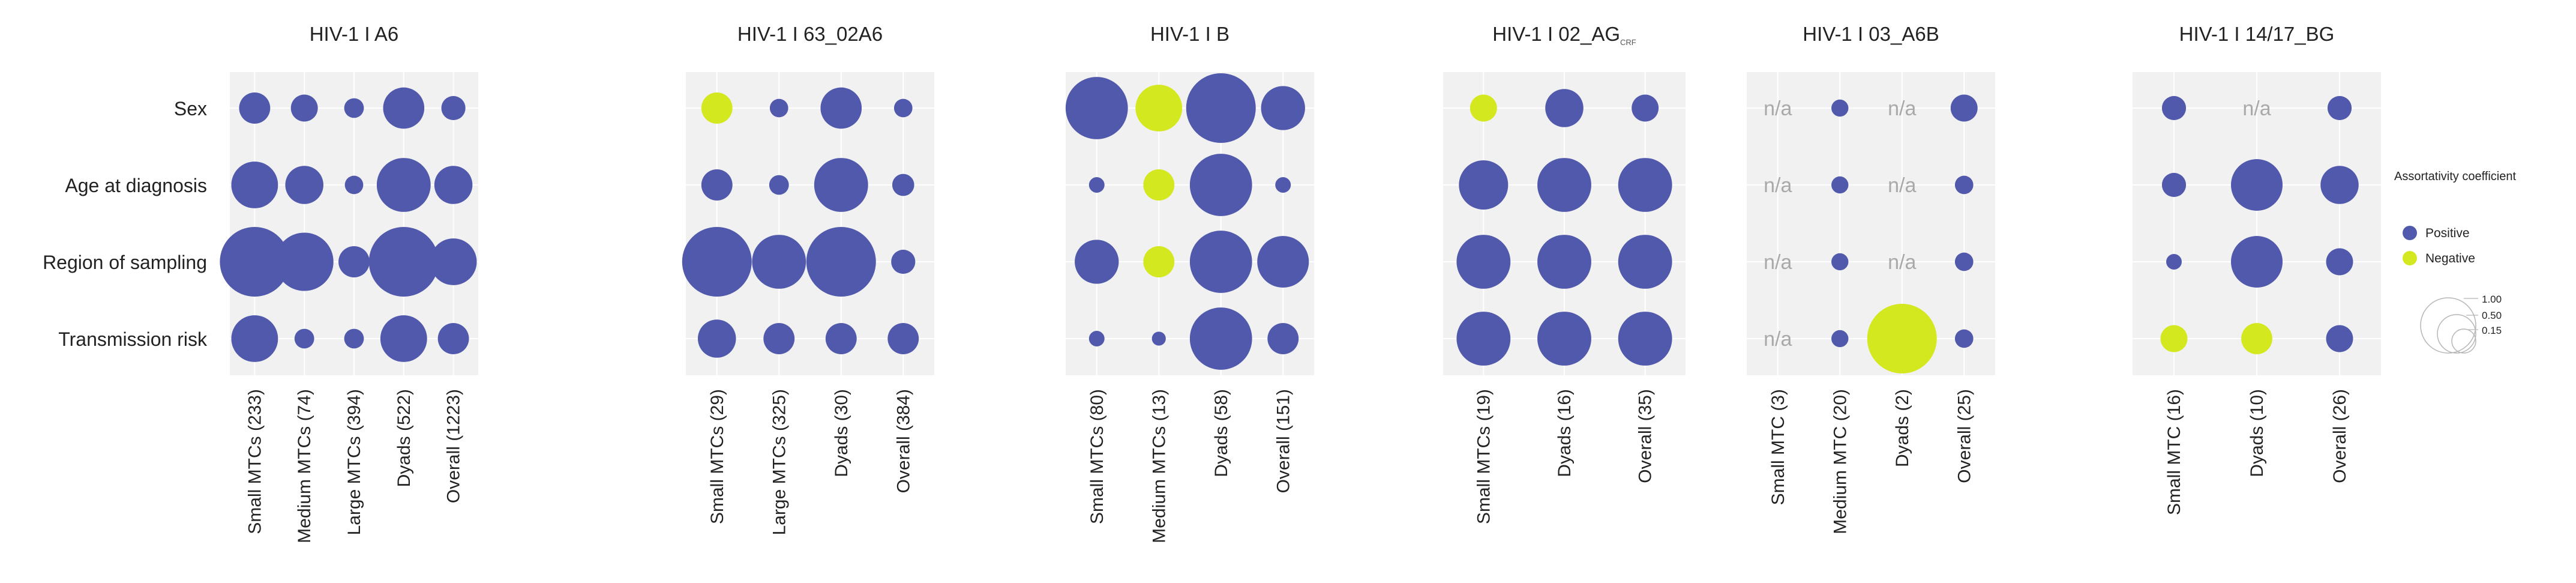 This screenshot has width=2576, height=583. I want to click on panel-title: HIV-1 I 03_A6B, so click(1871, 34).